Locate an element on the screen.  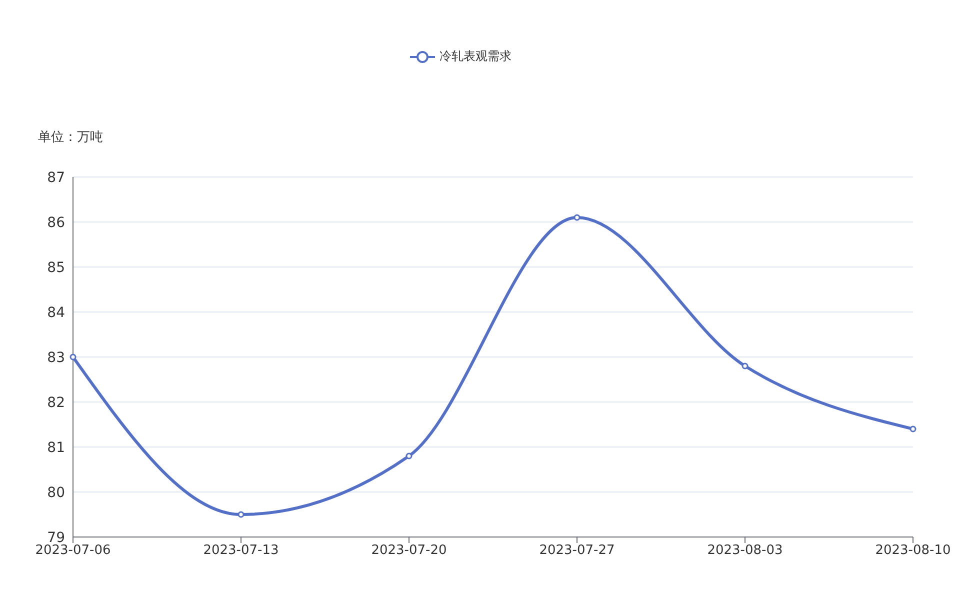
y-tick-label: 85 is located at coordinates (56, 268).